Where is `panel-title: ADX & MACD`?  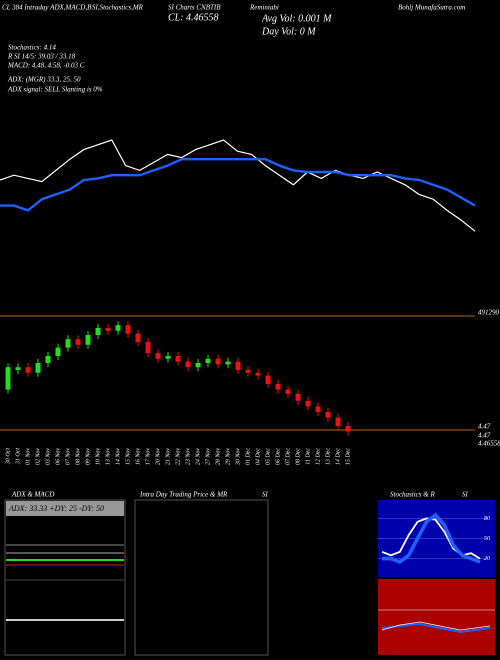
panel-title: ADX & MACD is located at coordinates (32, 495).